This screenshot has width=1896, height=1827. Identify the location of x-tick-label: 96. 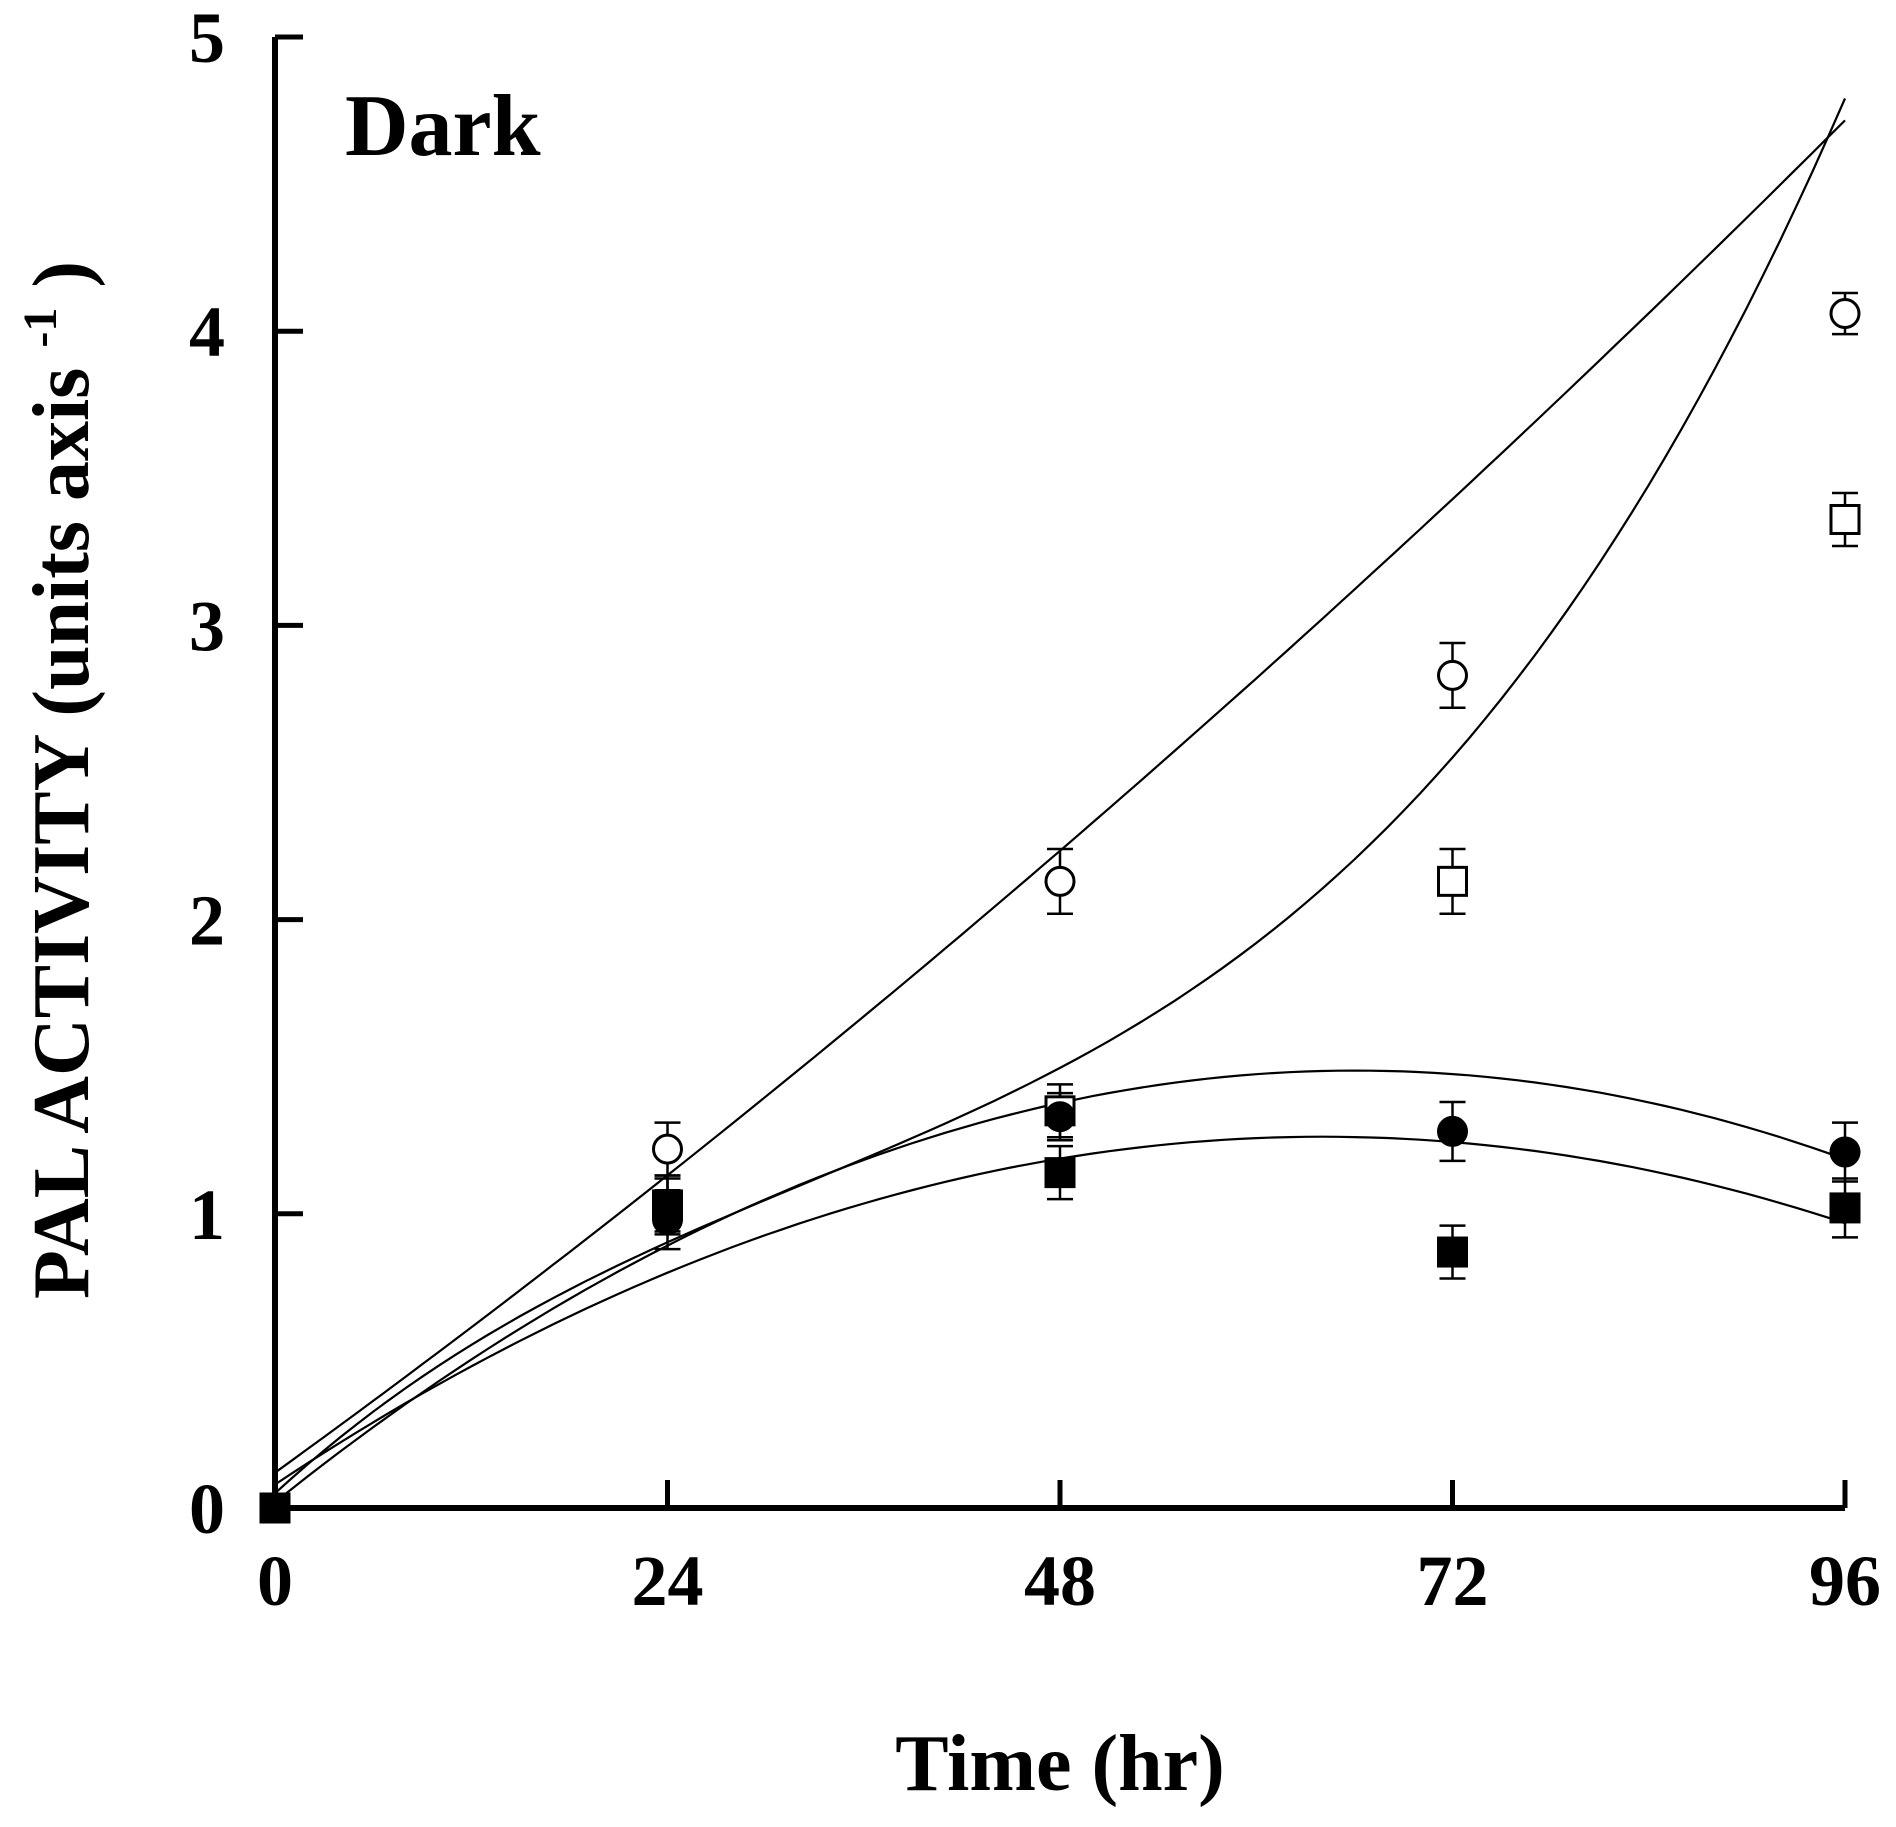
(1845, 1581).